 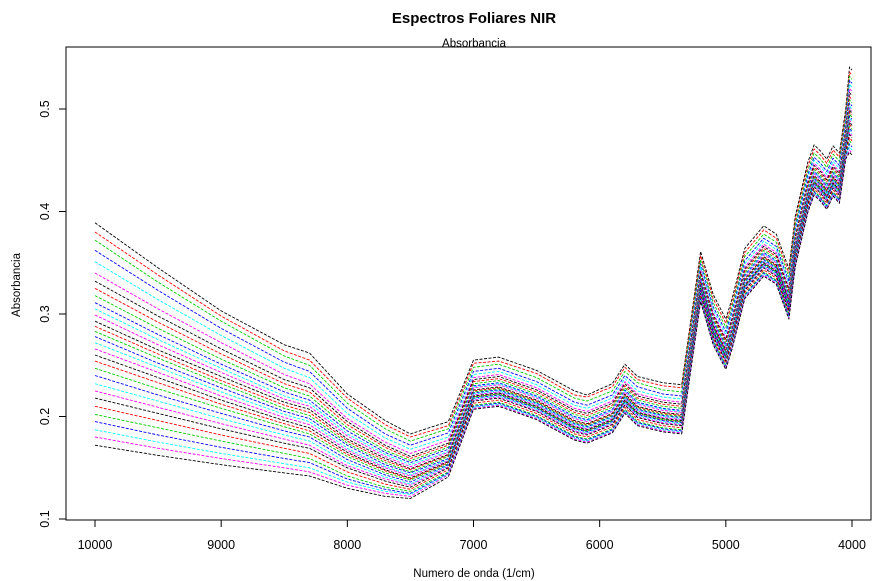 What do you see at coordinates (221, 545) in the screenshot?
I see `x-tick-label: 9000` at bounding box center [221, 545].